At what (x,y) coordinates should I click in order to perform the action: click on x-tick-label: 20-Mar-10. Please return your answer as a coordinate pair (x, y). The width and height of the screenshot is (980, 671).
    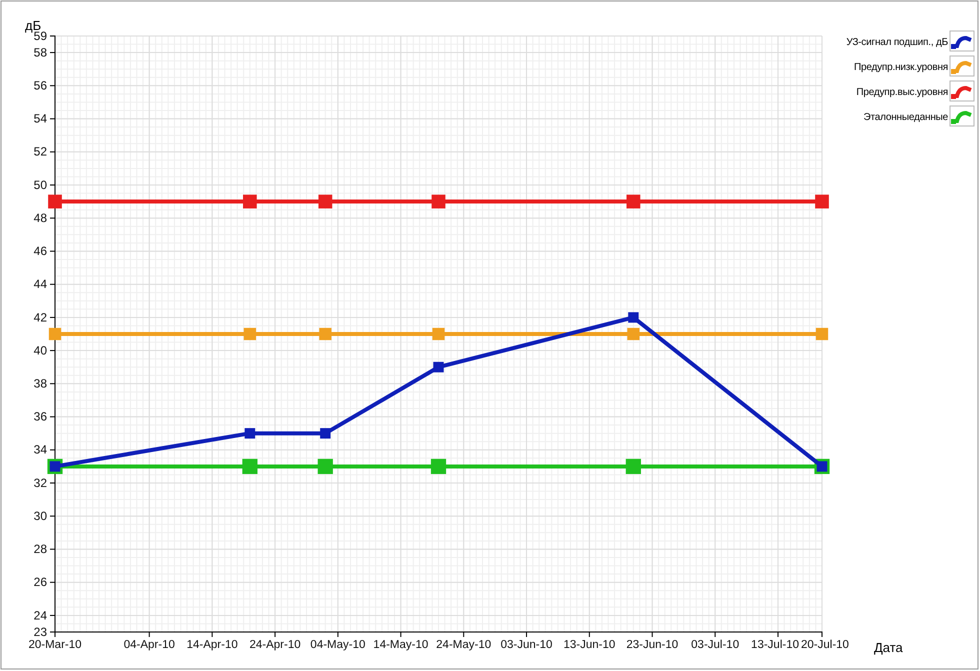
    Looking at the image, I should click on (55, 645).